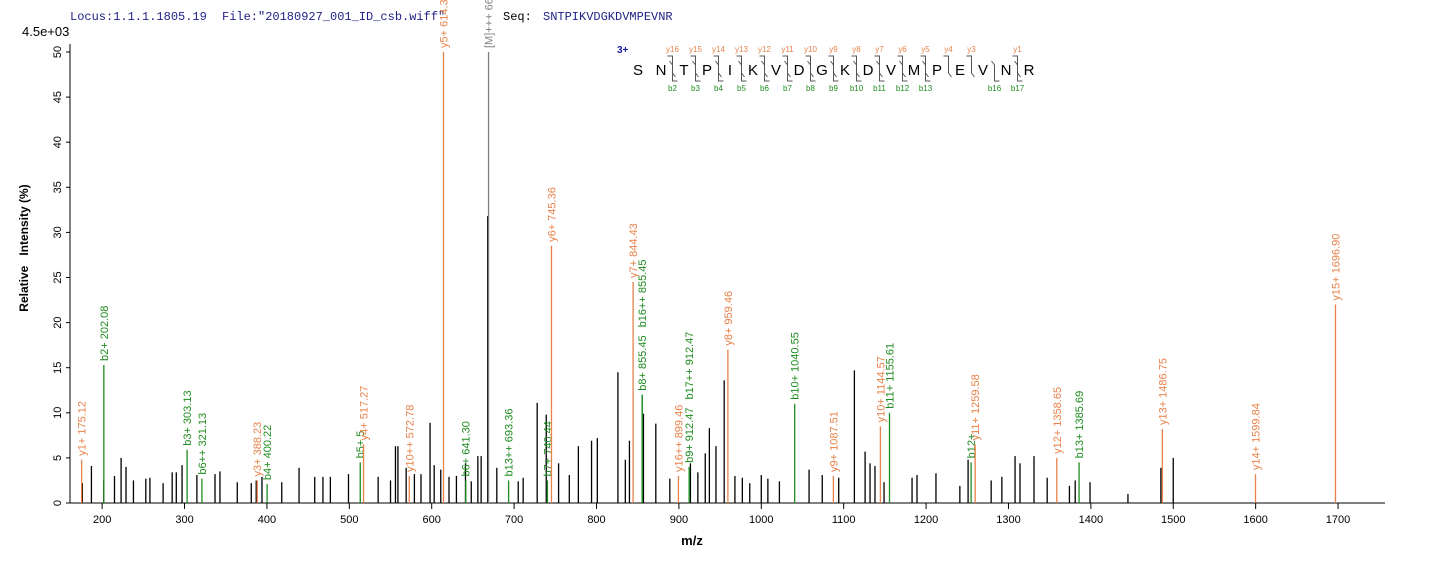 This screenshot has height=562, width=1436. What do you see at coordinates (971, 49) in the screenshot?
I see `y-ion-label: y3` at bounding box center [971, 49].